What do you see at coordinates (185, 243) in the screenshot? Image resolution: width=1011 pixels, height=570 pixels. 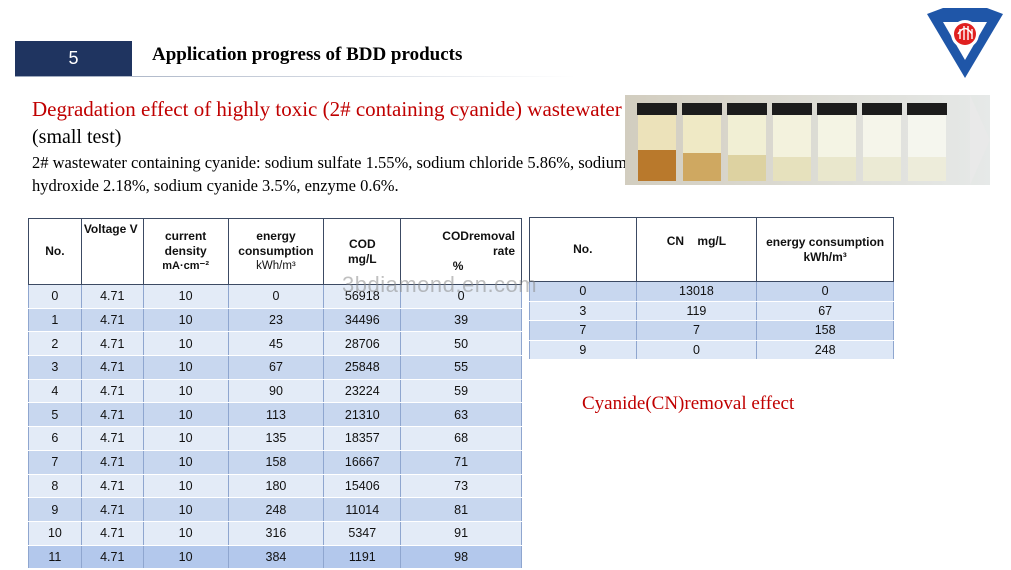 I see `current-density-label: current density` at bounding box center [185, 243].